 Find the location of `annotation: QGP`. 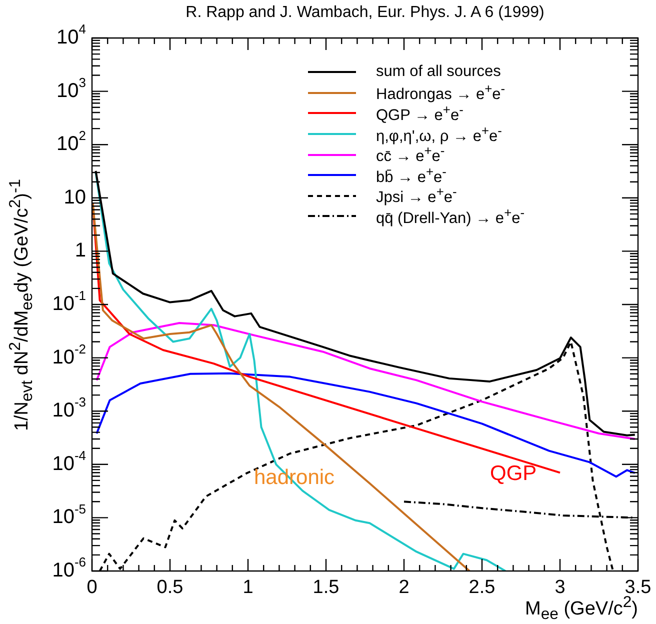

annotation: QGP is located at coordinates (513, 474).